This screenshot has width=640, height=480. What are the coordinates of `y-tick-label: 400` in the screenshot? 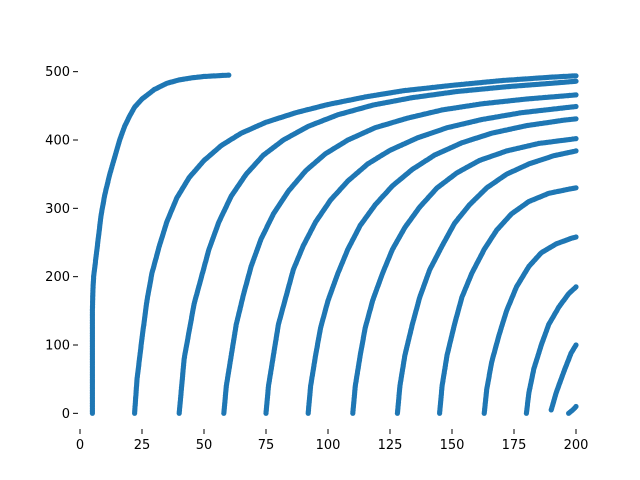 It's located at (57, 141).